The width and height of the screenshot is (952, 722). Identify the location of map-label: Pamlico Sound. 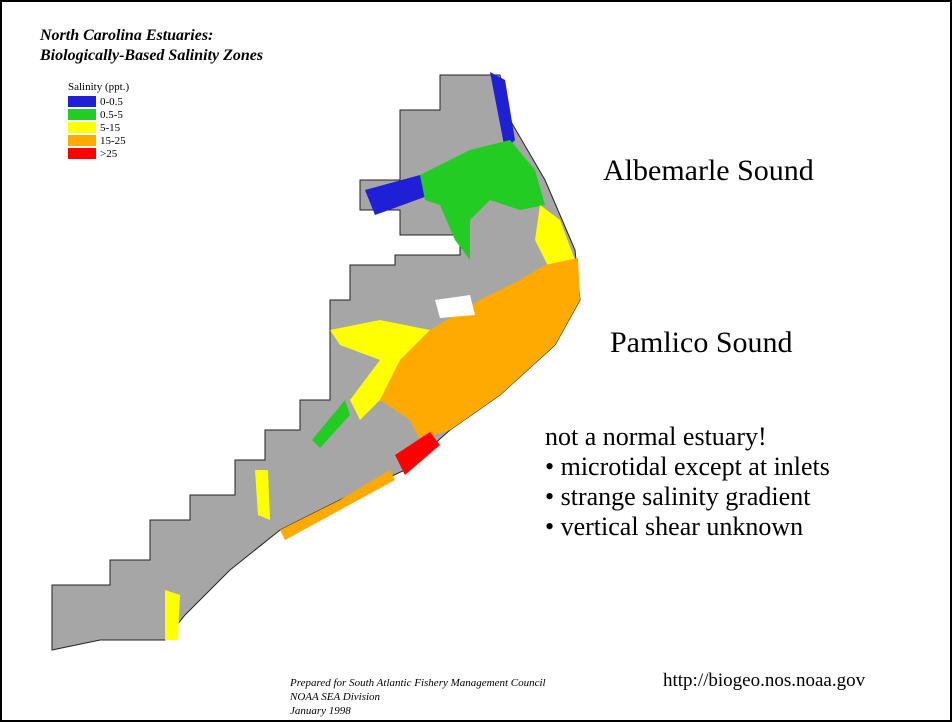
(701, 342).